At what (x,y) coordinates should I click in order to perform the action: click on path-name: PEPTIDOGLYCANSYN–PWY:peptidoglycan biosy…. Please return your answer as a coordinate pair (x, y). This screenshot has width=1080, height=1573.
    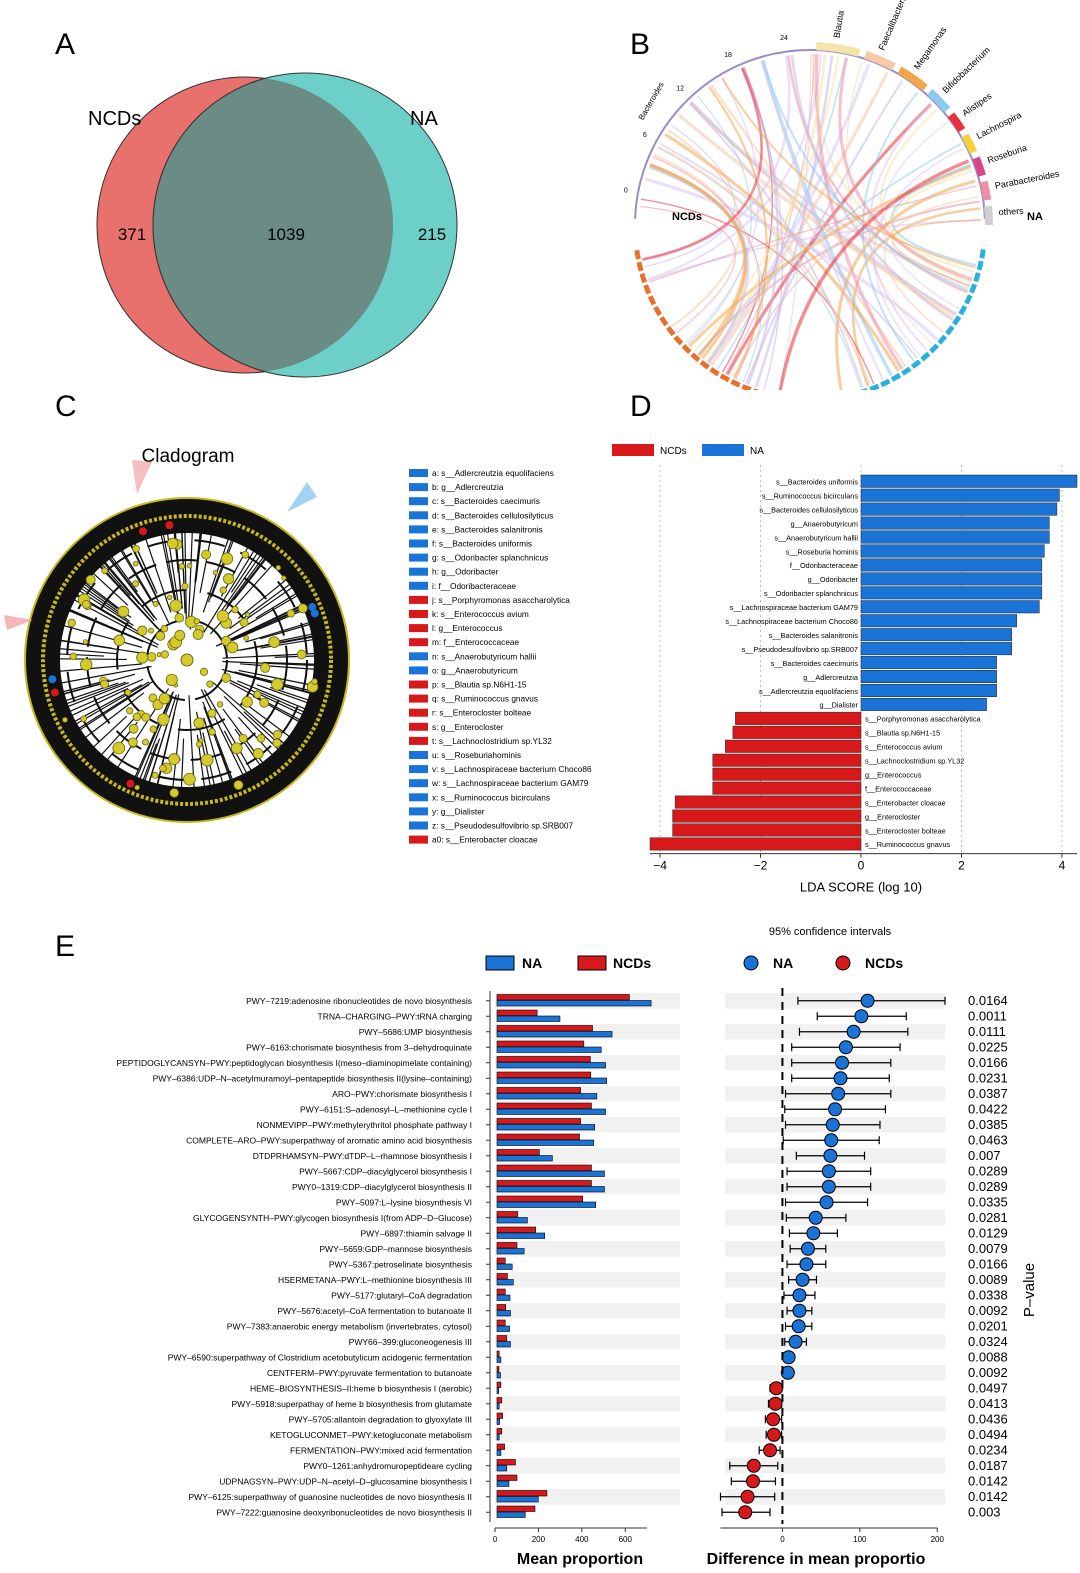
    Looking at the image, I should click on (294, 1063).